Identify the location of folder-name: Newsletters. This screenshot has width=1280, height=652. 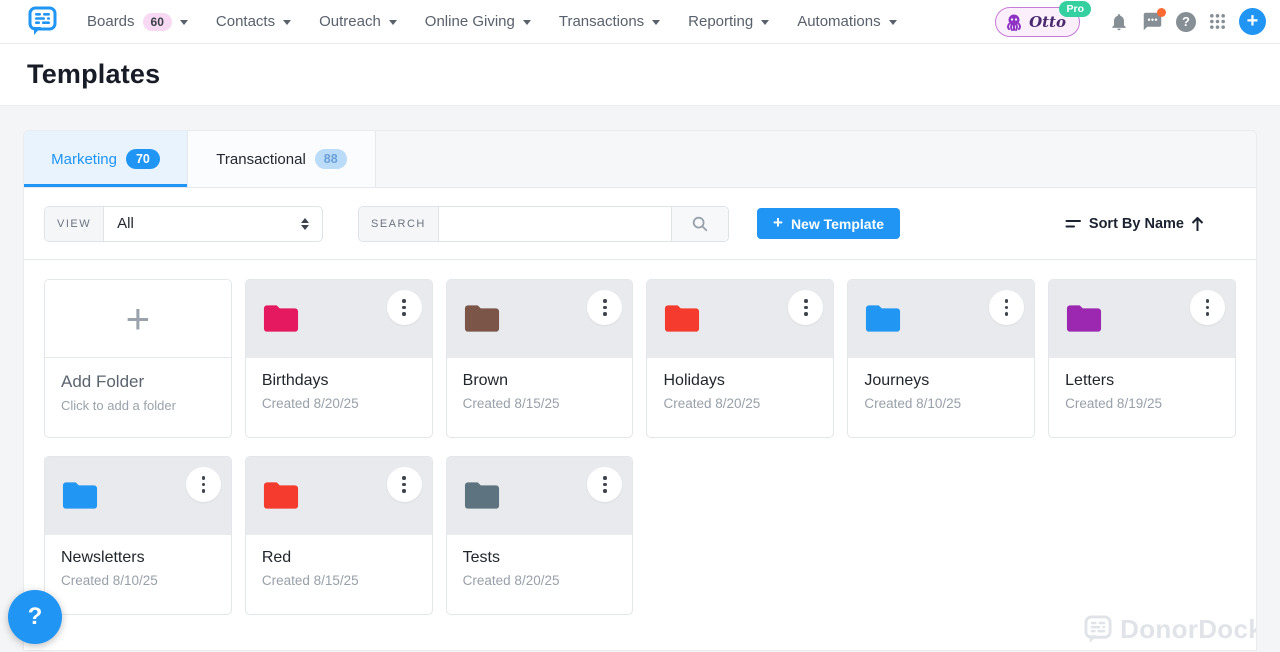
(103, 557).